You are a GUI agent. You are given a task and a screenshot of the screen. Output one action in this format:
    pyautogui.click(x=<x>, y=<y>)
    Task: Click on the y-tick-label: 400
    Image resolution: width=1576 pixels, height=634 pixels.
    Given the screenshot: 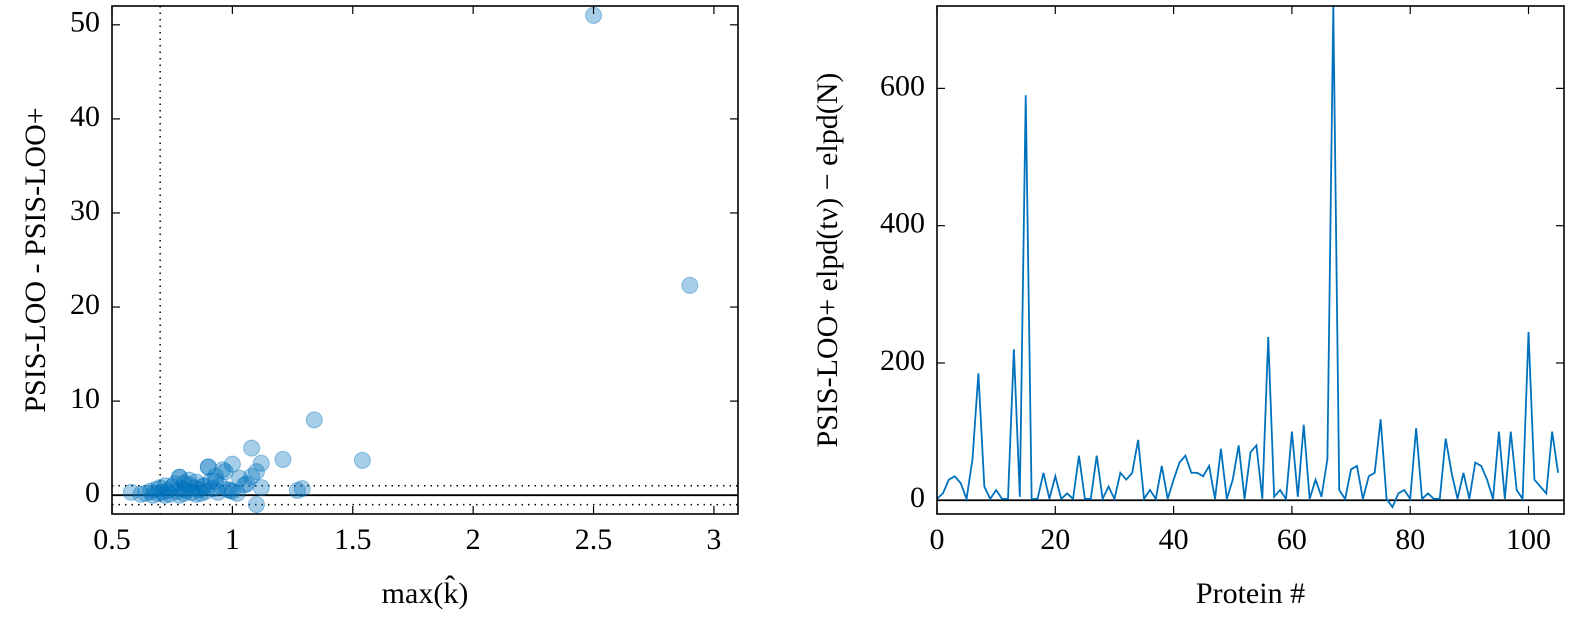 What is the action you would take?
    pyautogui.click(x=902, y=223)
    